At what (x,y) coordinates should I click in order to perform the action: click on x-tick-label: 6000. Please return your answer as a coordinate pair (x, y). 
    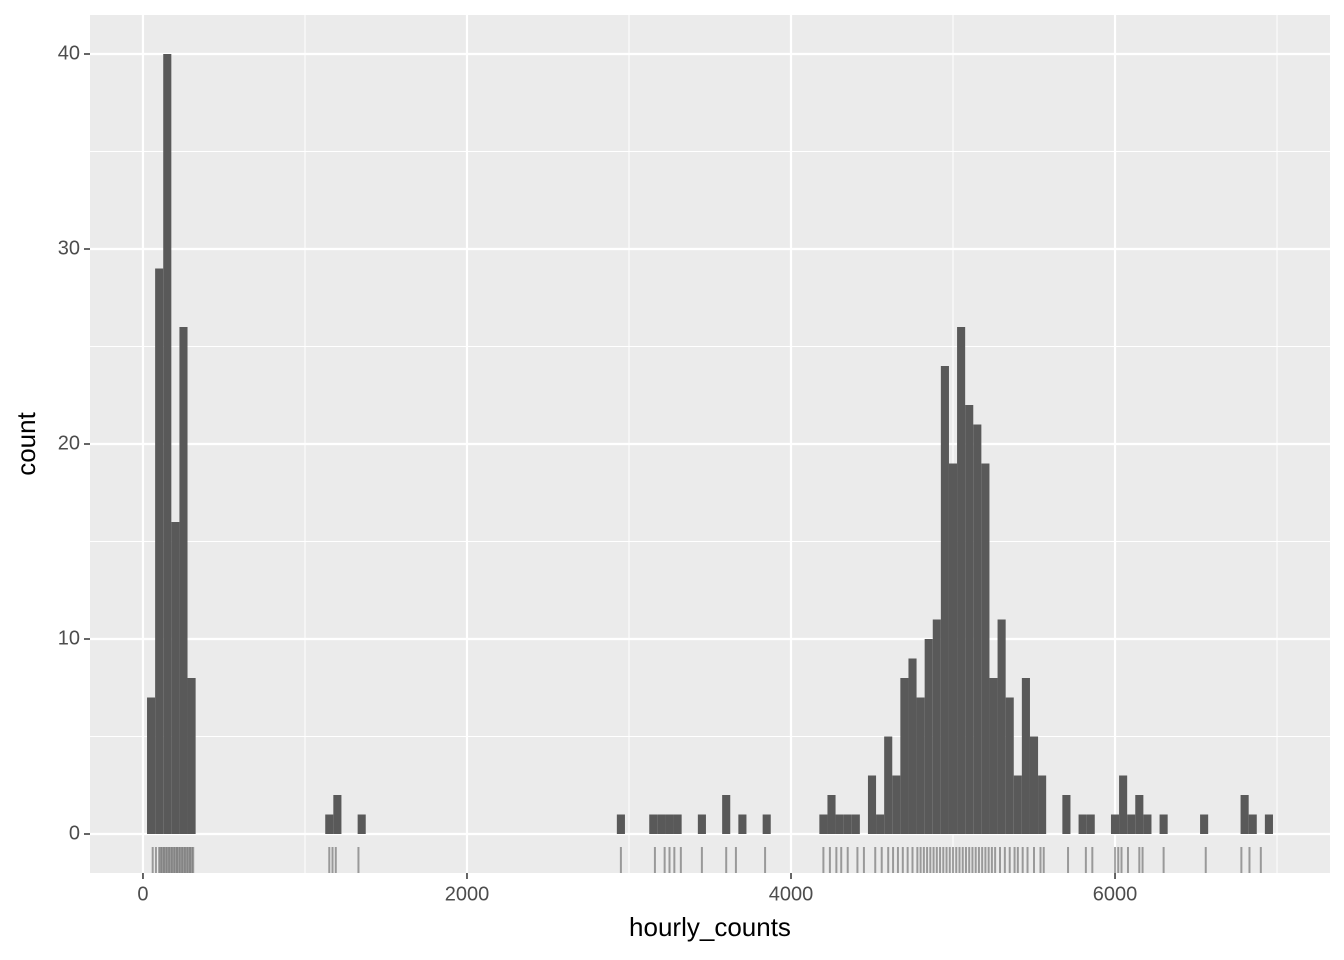
    Looking at the image, I should click on (1115, 894).